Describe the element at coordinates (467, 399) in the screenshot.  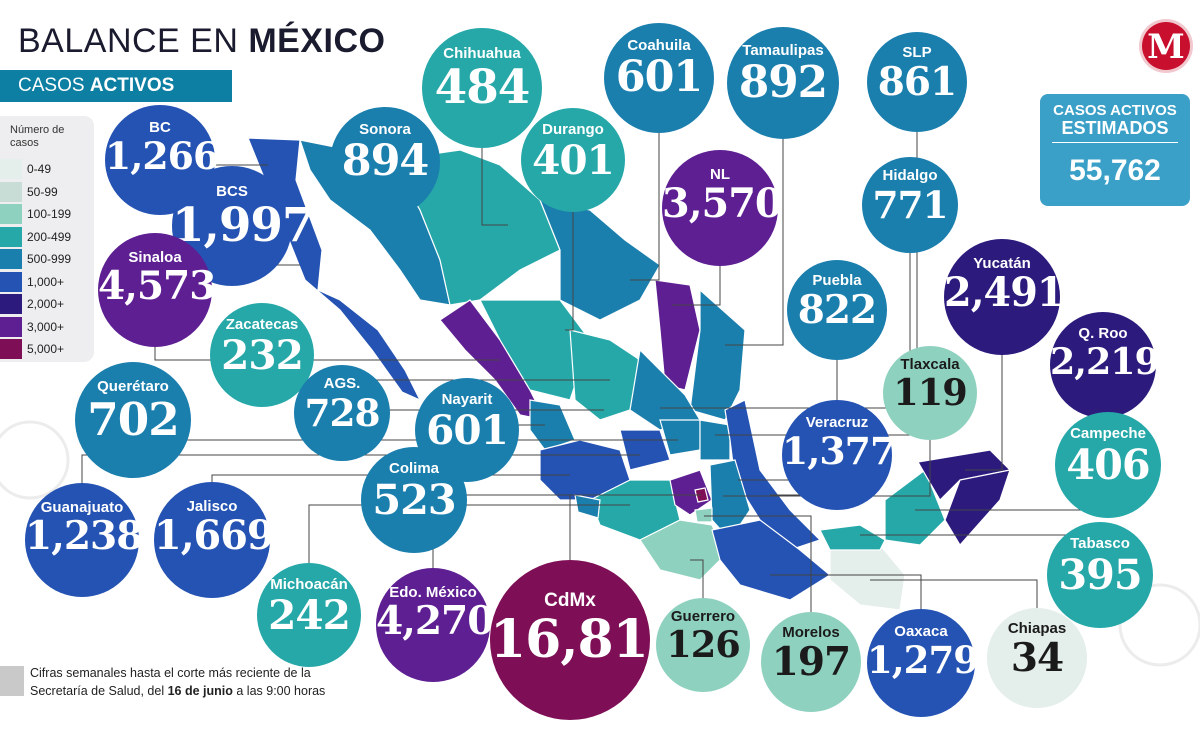
I see `state-name: Nayarit` at that location.